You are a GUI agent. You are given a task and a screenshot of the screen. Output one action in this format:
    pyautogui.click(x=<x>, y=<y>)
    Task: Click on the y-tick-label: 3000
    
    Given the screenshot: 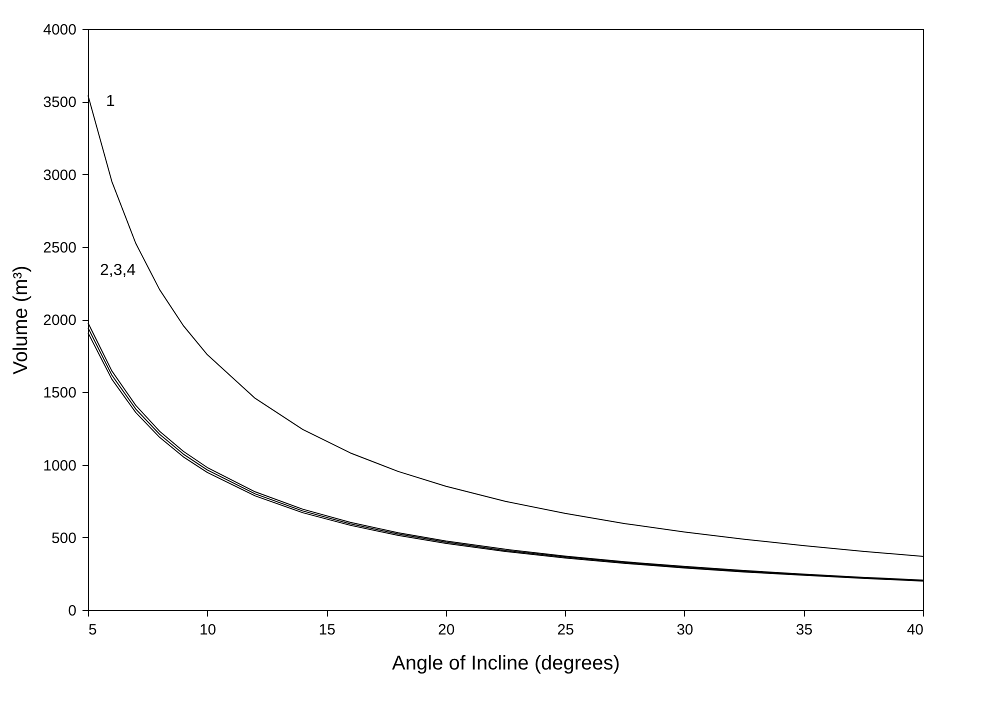 What is the action you would take?
    pyautogui.click(x=59, y=175)
    